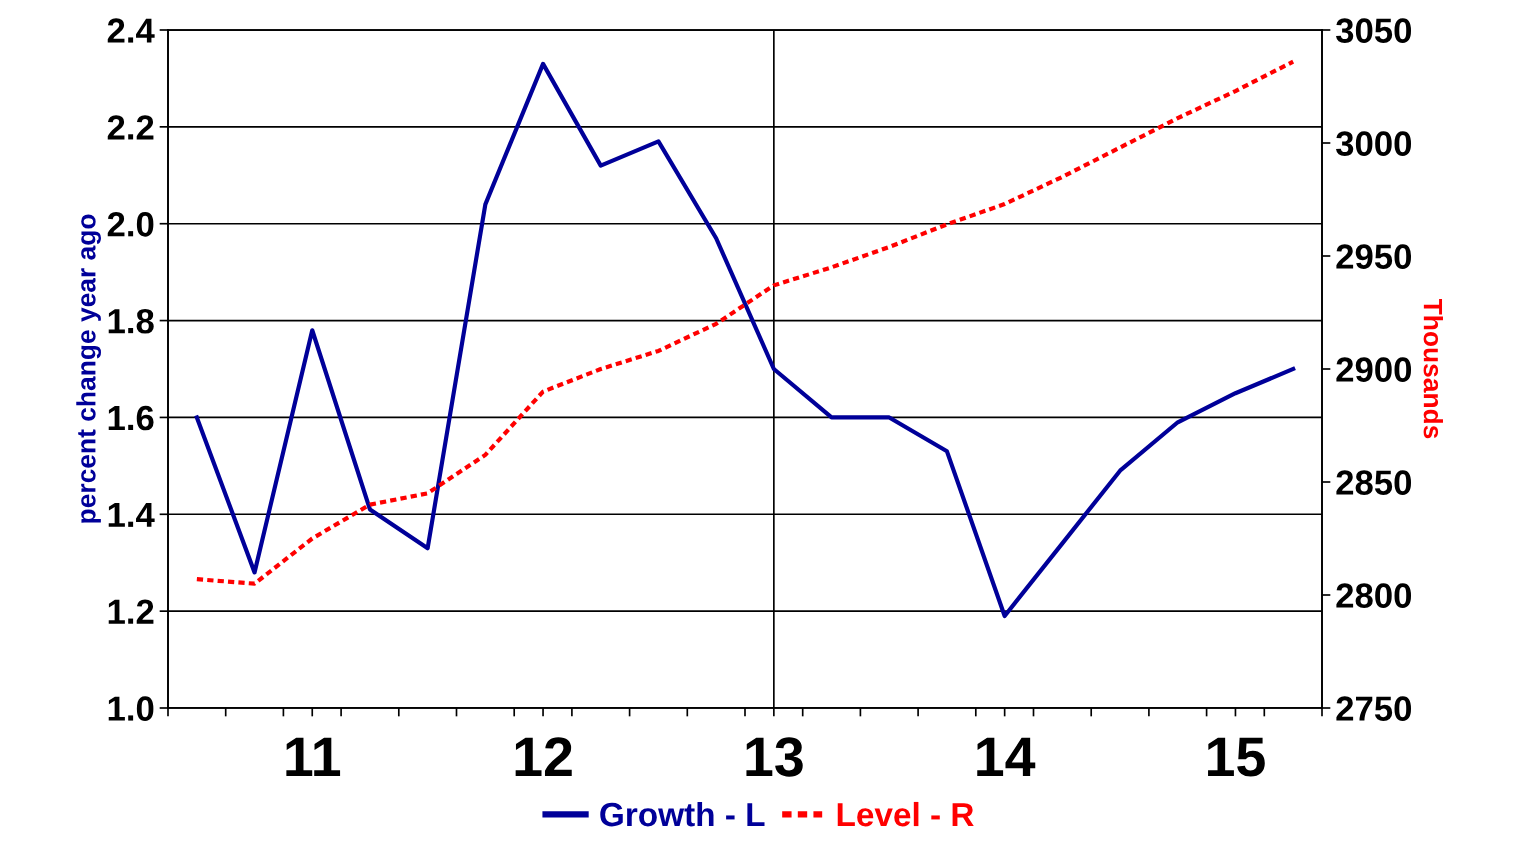  Describe the element at coordinates (88, 368) in the screenshot. I see `y-axis-title: percent change year ago` at that location.